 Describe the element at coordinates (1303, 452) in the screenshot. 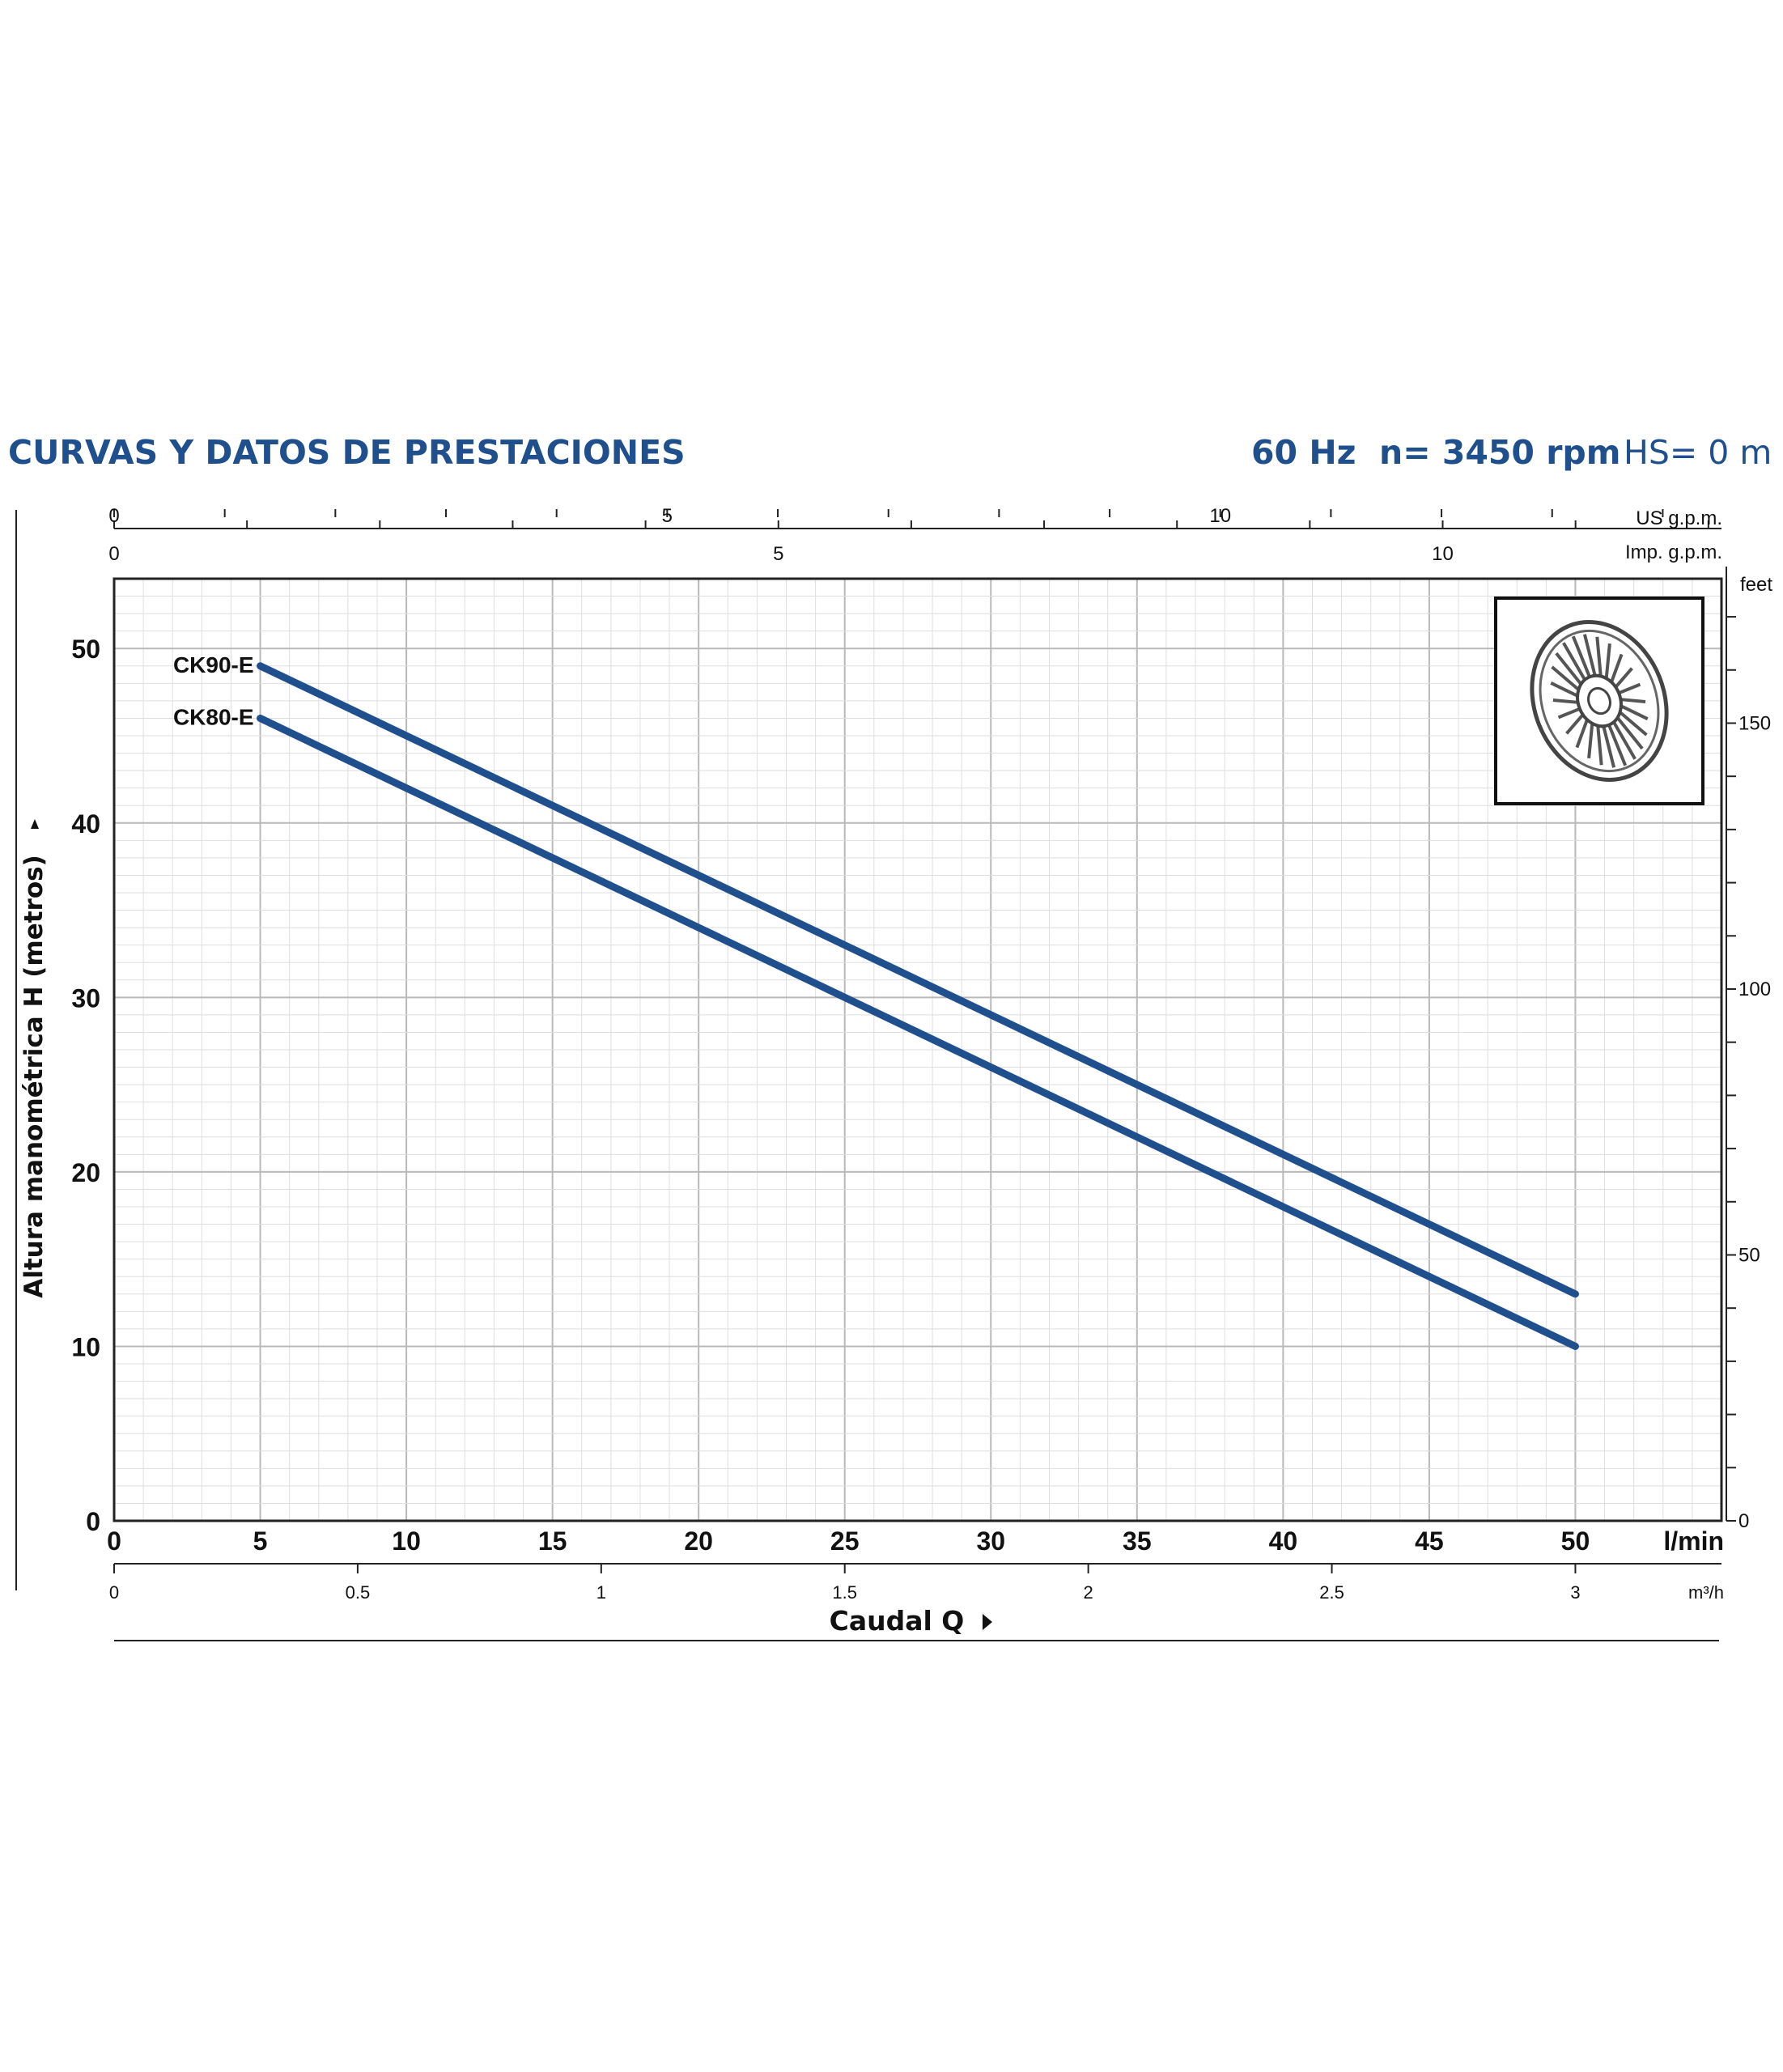

I see `frequency-label: 60 Hz` at that location.